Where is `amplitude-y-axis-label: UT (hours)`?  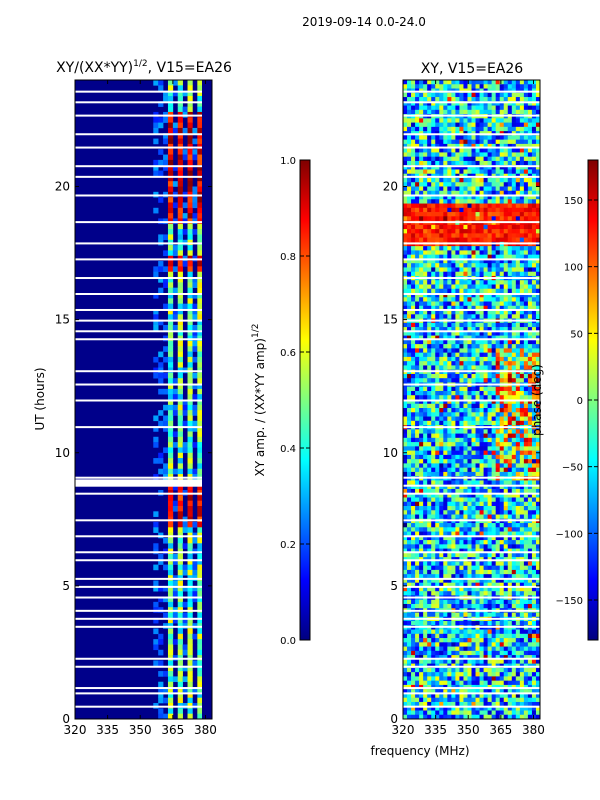 amplitude-y-axis-label: UT (hours) is located at coordinates (40, 398).